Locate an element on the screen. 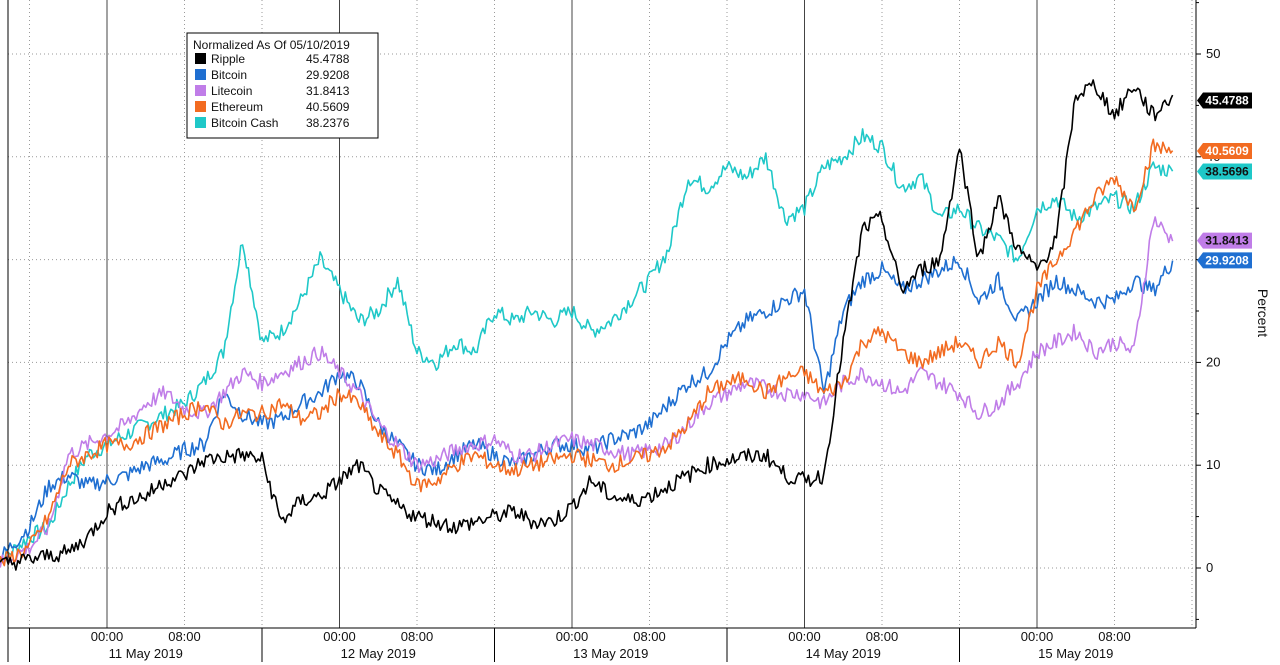 This screenshot has height=665, width=1280. legend-series-value: 38.2376 is located at coordinates (328, 123).